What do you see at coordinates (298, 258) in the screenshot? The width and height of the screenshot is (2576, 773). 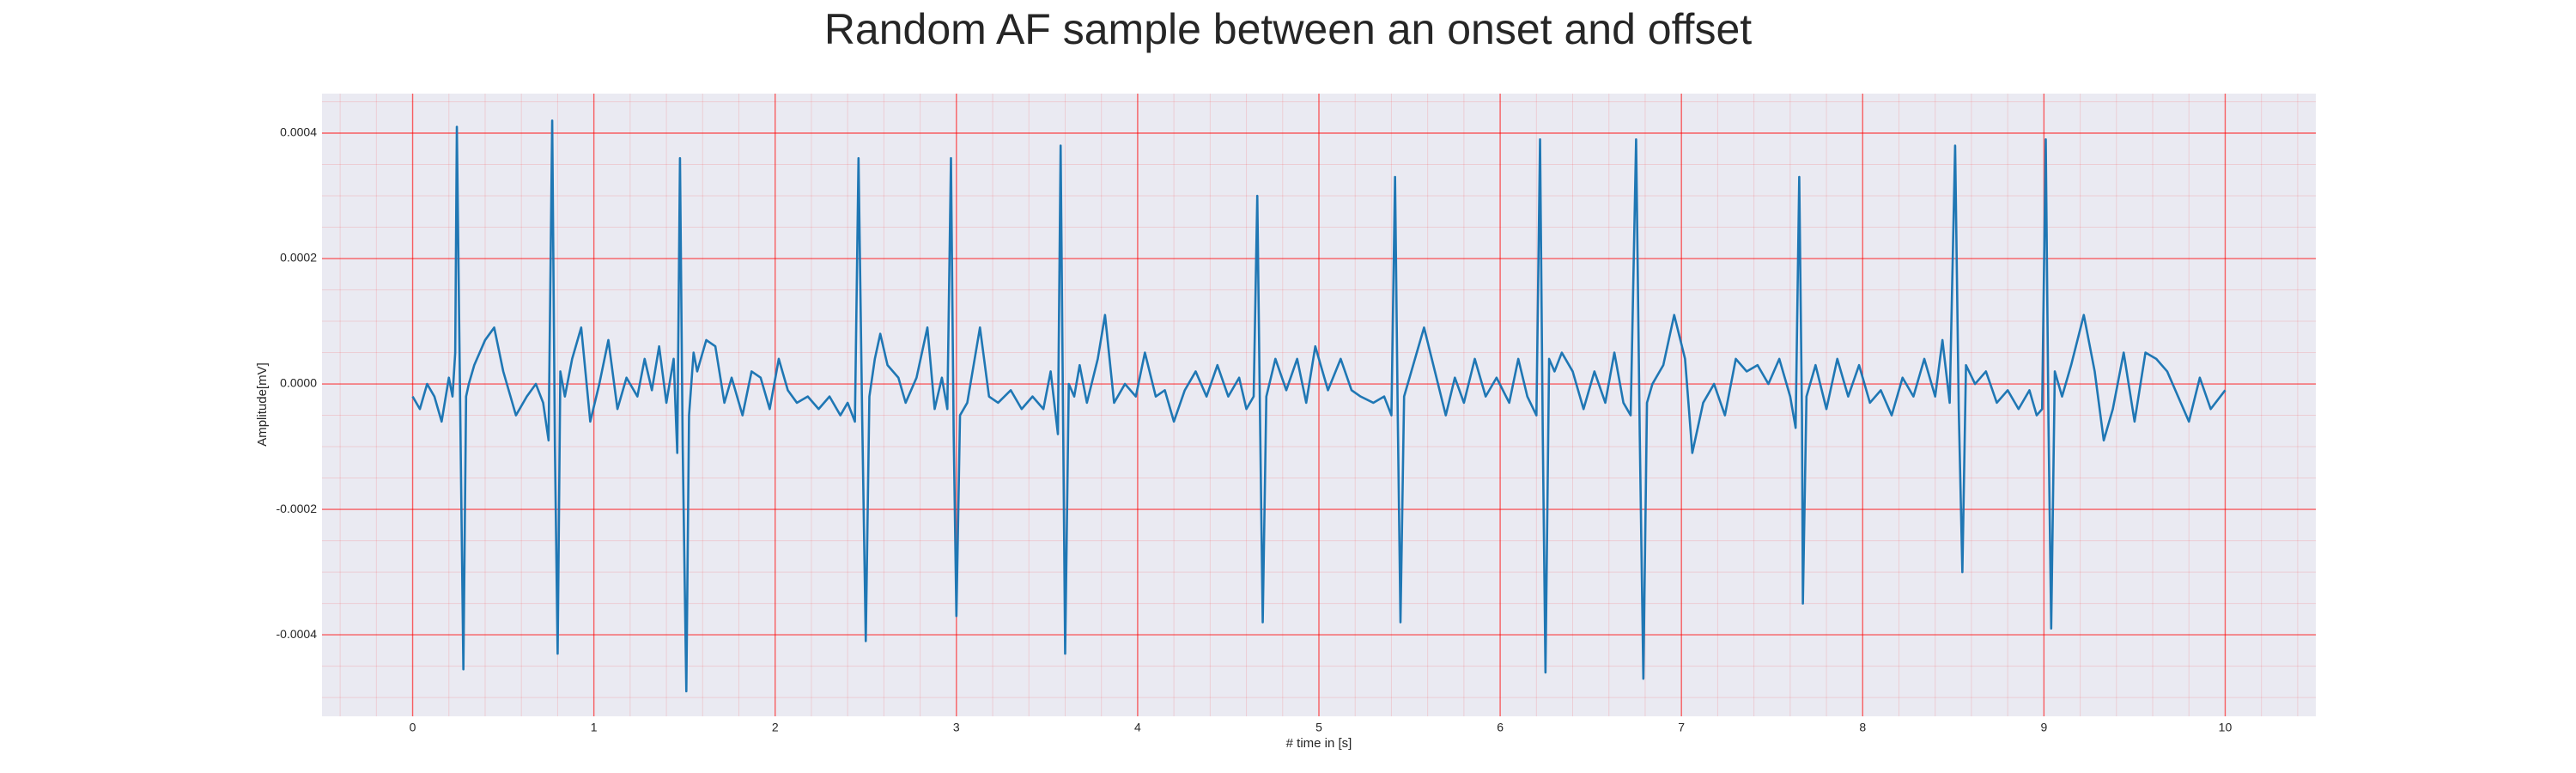 I see `y-tick-label: 0.0002` at bounding box center [298, 258].